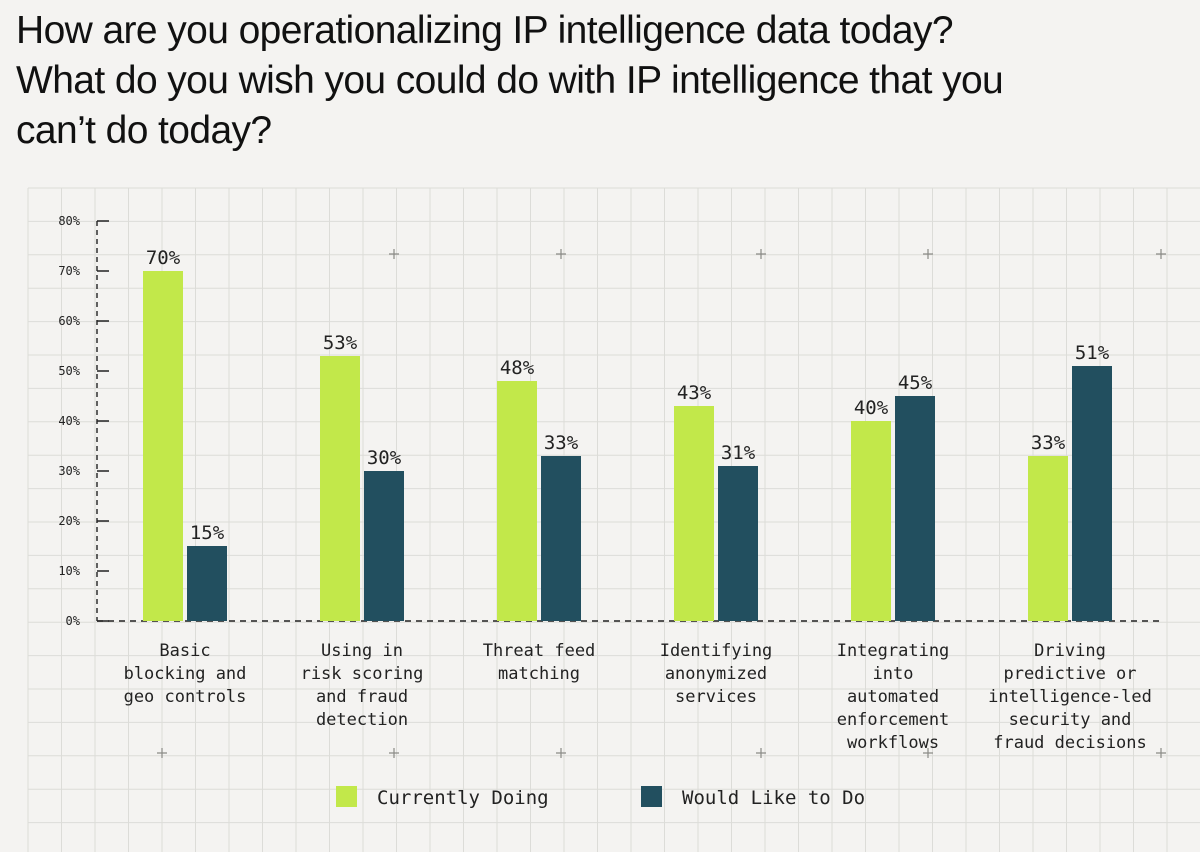  Describe the element at coordinates (1070, 720) in the screenshot. I see `x-category-label-line: security and` at that location.